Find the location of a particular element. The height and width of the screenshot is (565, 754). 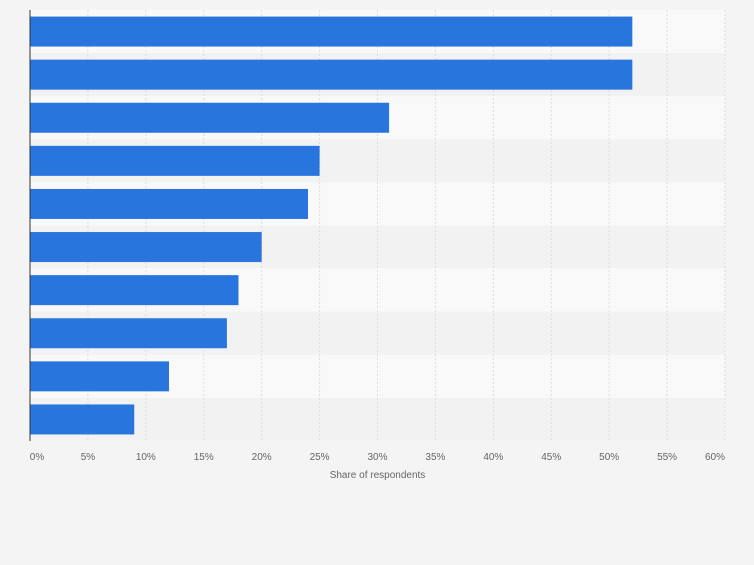

x-axis-label: Share of respondents is located at coordinates (378, 475).